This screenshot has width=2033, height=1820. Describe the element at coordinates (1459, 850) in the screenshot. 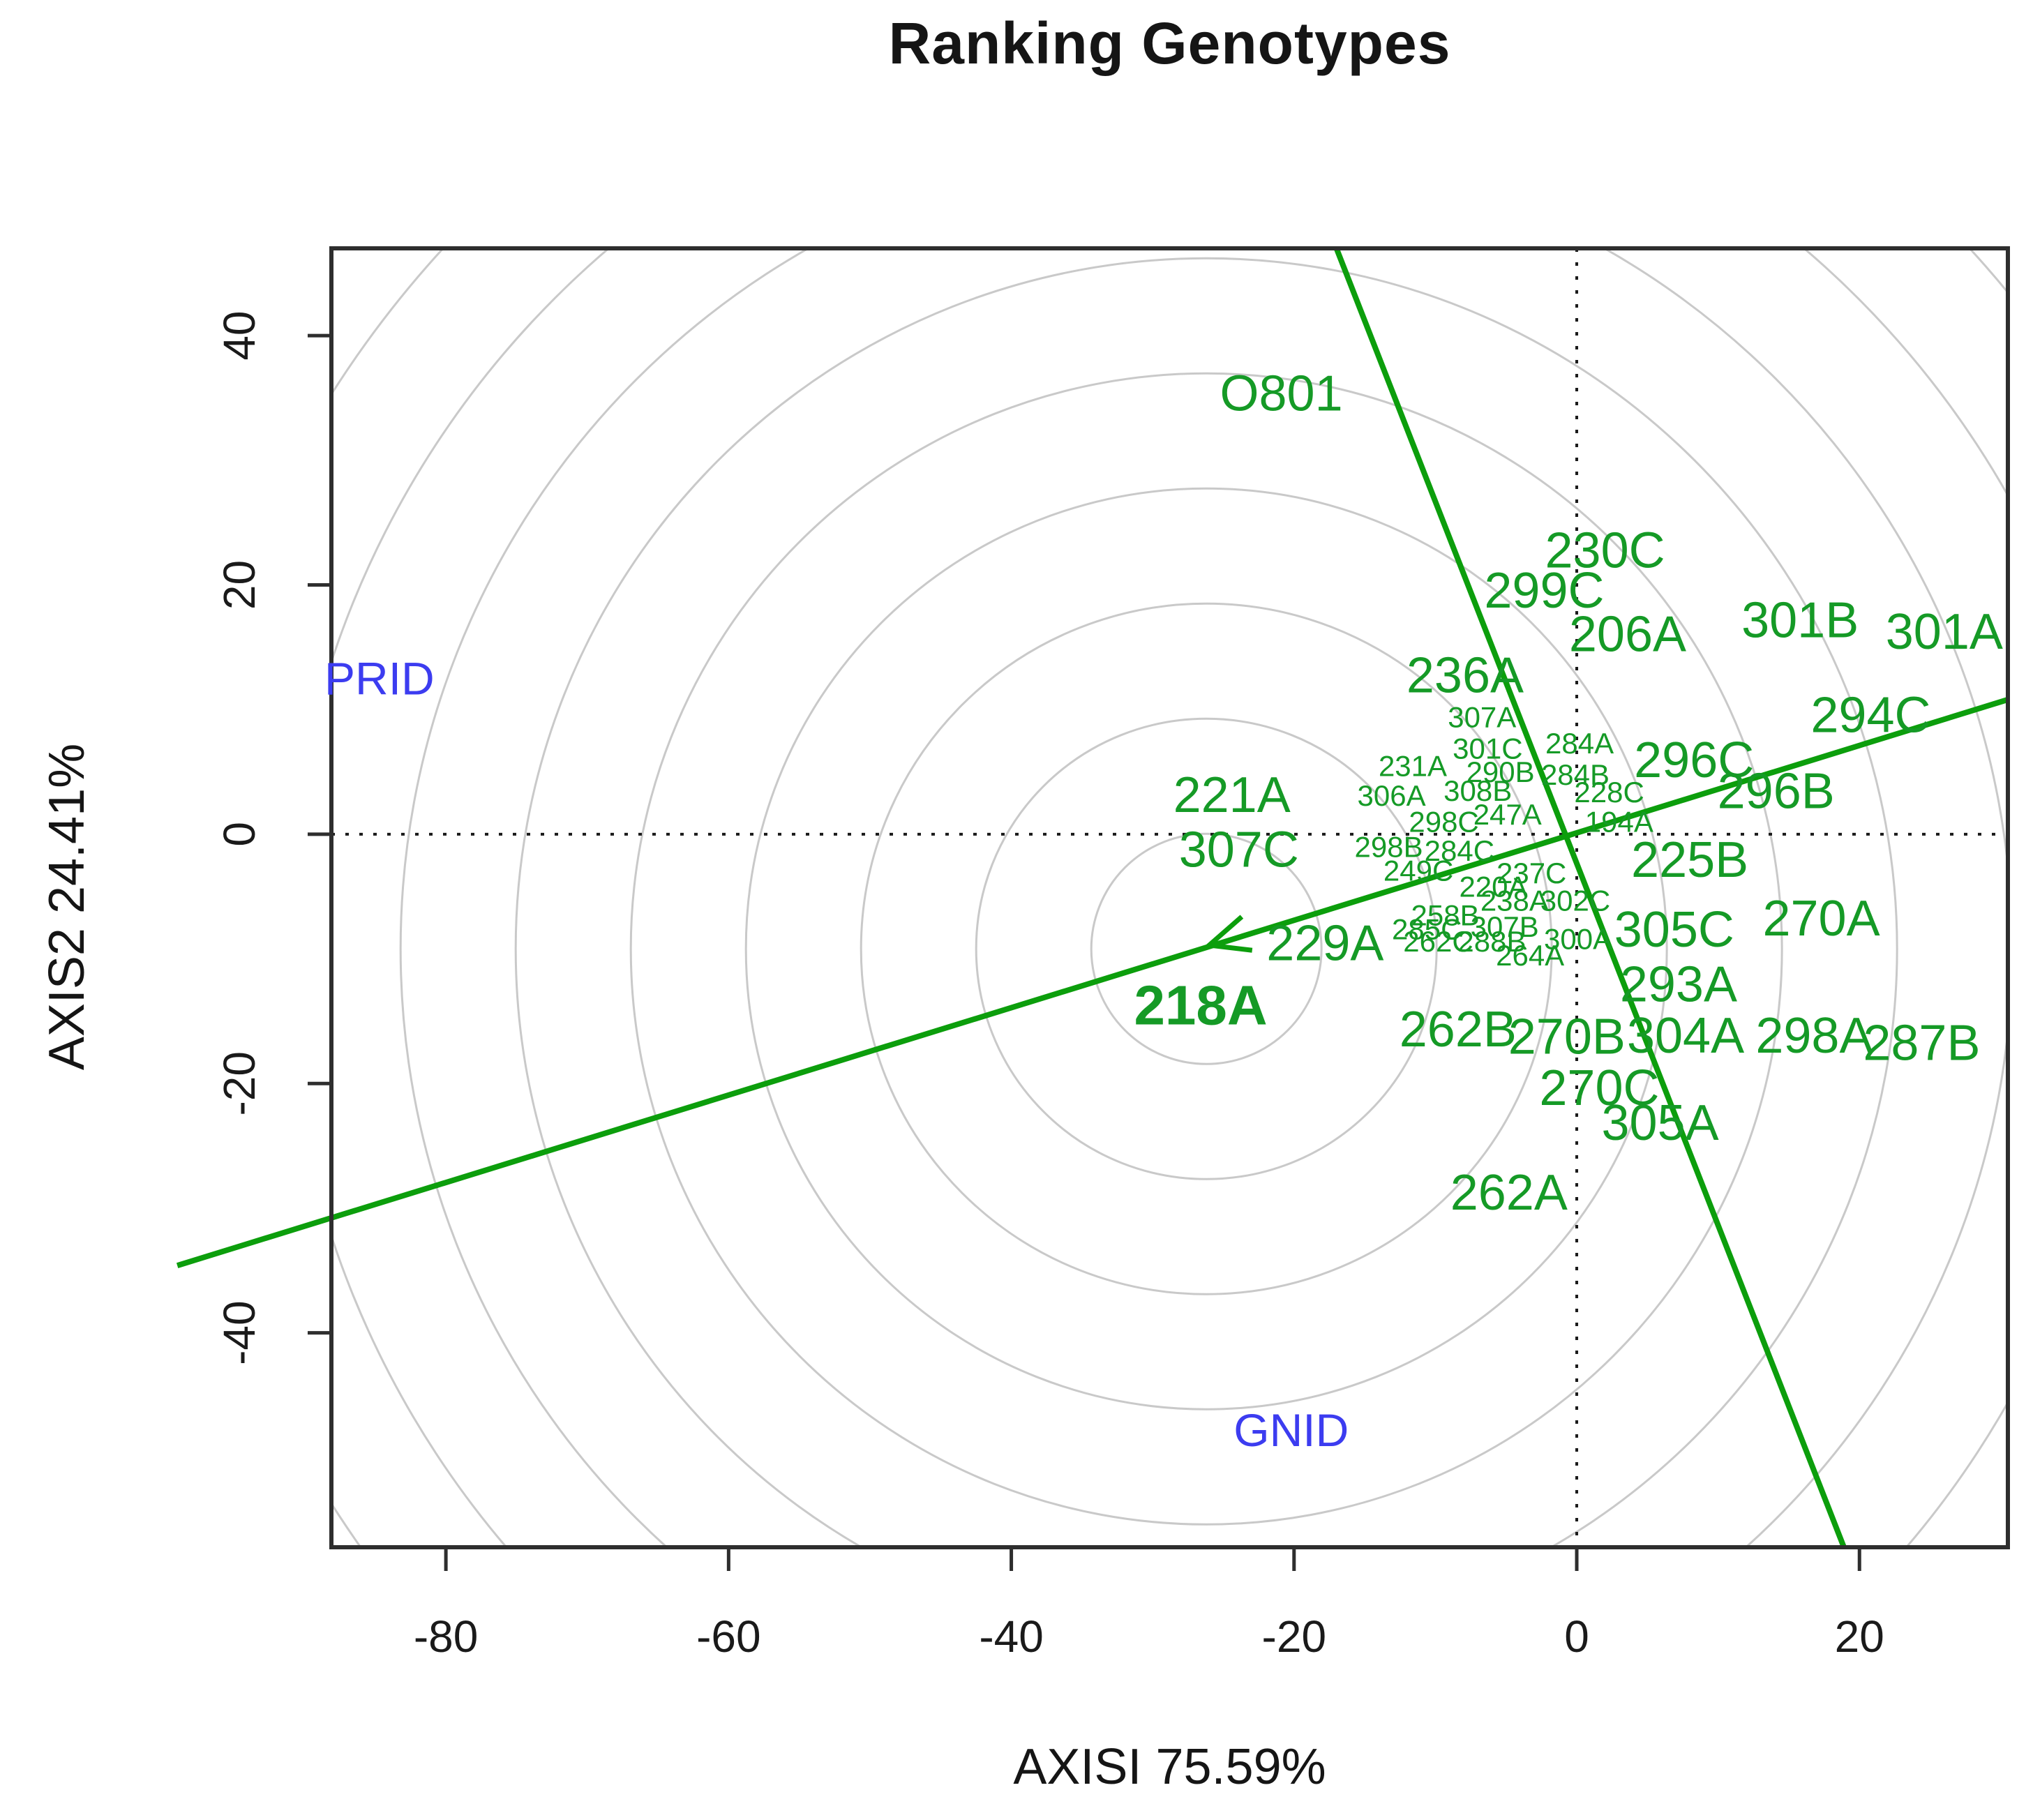

I see `genotype-label: 284C` at that location.